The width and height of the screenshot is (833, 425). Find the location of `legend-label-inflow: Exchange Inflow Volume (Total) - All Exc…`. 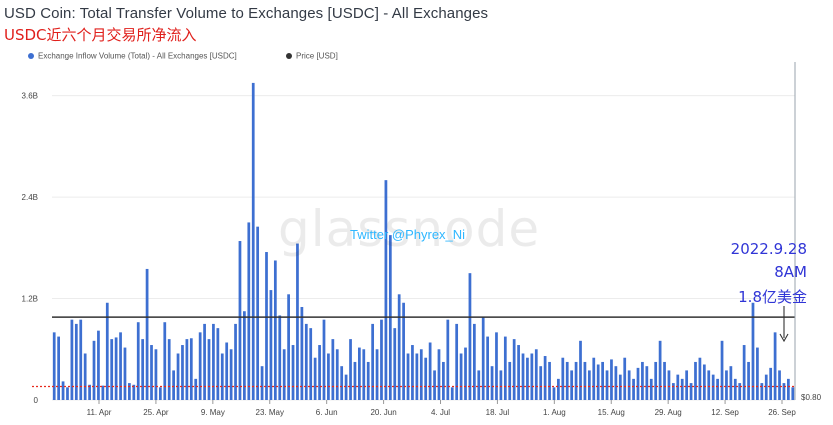

legend-label-inflow: Exchange Inflow Volume (Total) - All Exc… is located at coordinates (137, 56).